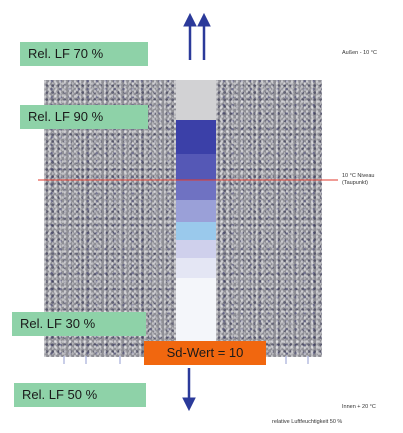  What do you see at coordinates (205, 353) in the screenshot?
I see `label-sd-value: Sd-Wert = 10` at bounding box center [205, 353].